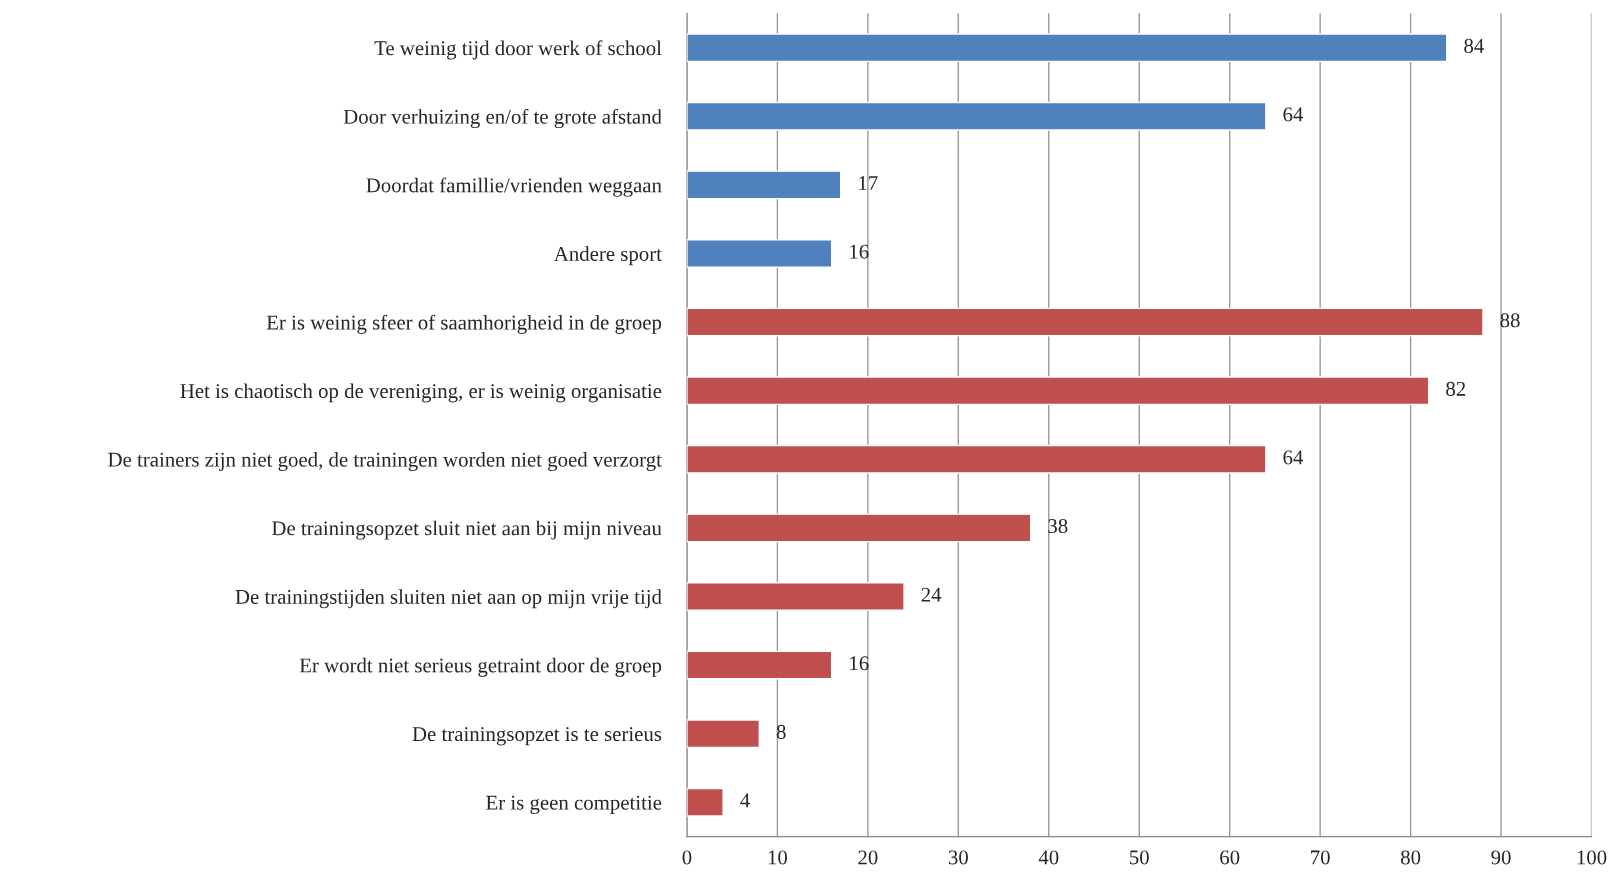 The width and height of the screenshot is (1624, 890). What do you see at coordinates (1510, 320) in the screenshot?
I see `data-label: 88` at bounding box center [1510, 320].